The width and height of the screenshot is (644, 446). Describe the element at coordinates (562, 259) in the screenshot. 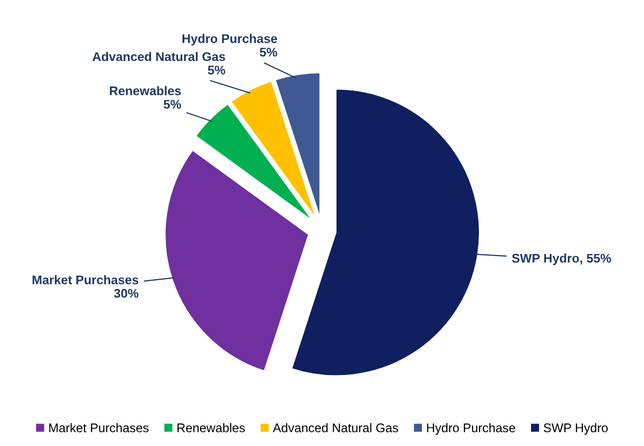

I see `text: SWP Hydro, 55%` at that location.